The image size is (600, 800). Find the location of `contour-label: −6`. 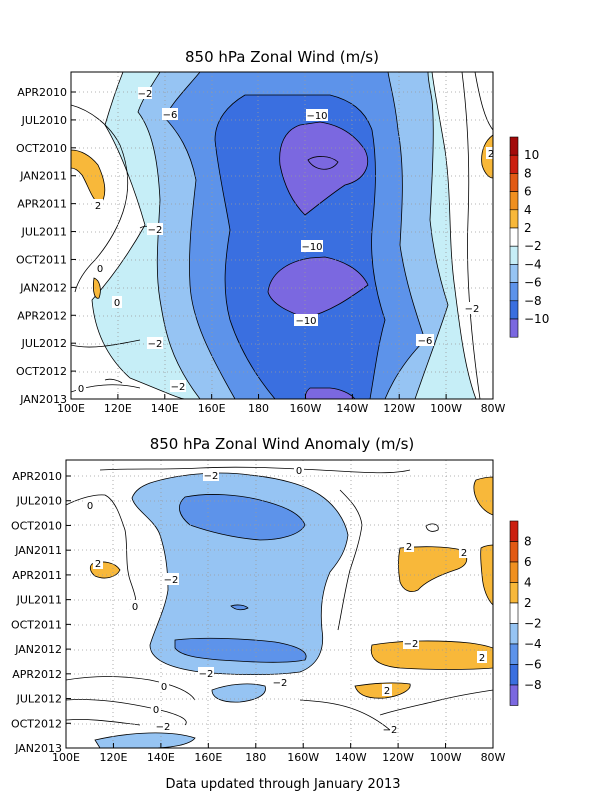

contour-label: −6 is located at coordinates (170, 115).